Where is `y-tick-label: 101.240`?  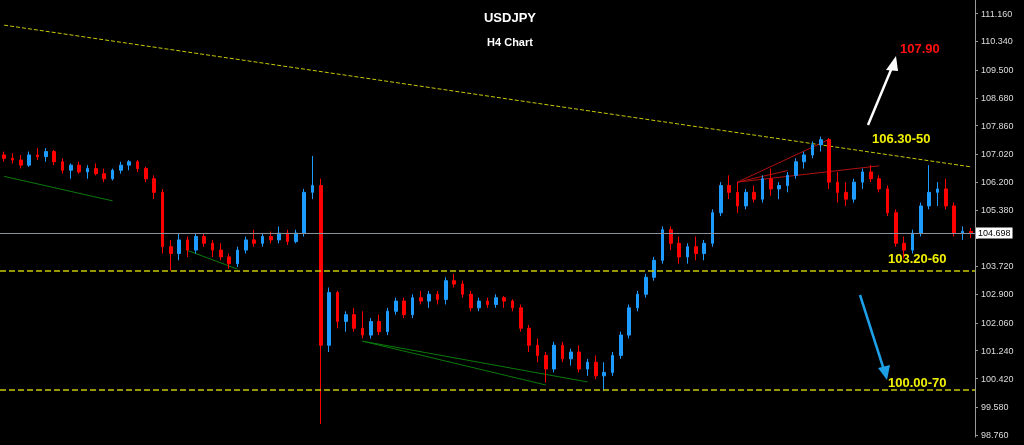
y-tick-label: 101.240 is located at coordinates (997, 350).